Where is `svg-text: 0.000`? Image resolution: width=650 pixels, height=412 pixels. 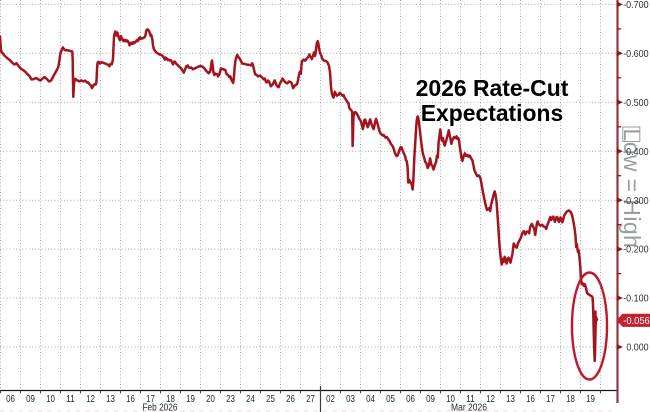
svg-text: 0.000 is located at coordinates (637, 348).